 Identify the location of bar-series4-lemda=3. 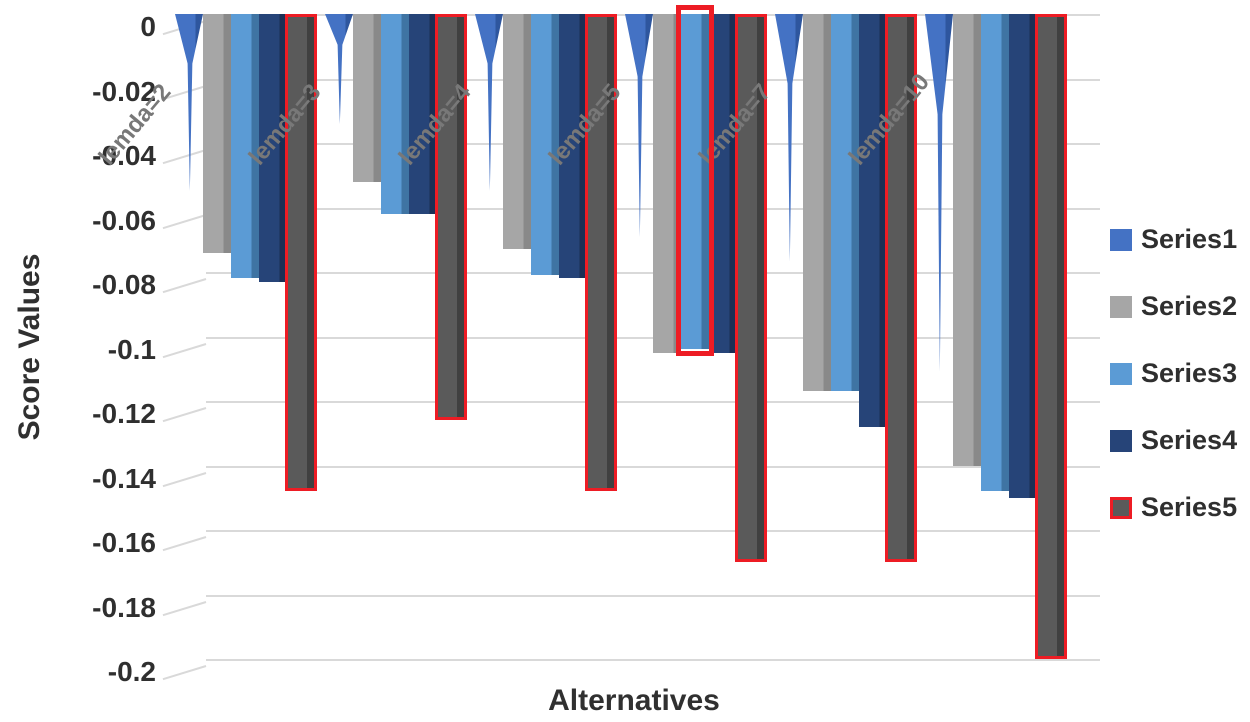
(423, 114).